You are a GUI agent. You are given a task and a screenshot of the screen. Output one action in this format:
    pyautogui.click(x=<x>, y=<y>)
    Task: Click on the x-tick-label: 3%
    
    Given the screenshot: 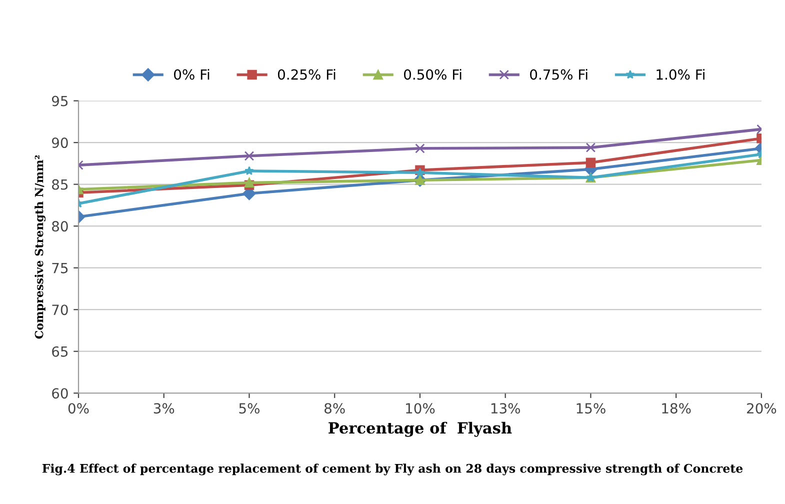 What is the action you would take?
    pyautogui.click(x=164, y=408)
    